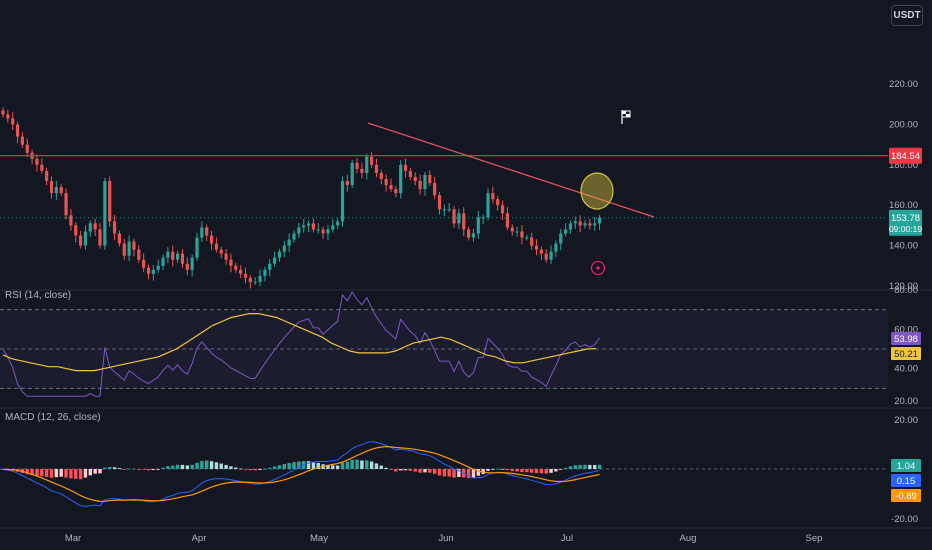 The height and width of the screenshot is (550, 932). What do you see at coordinates (688, 538) in the screenshot?
I see `time-axis-tick: Aug` at bounding box center [688, 538].